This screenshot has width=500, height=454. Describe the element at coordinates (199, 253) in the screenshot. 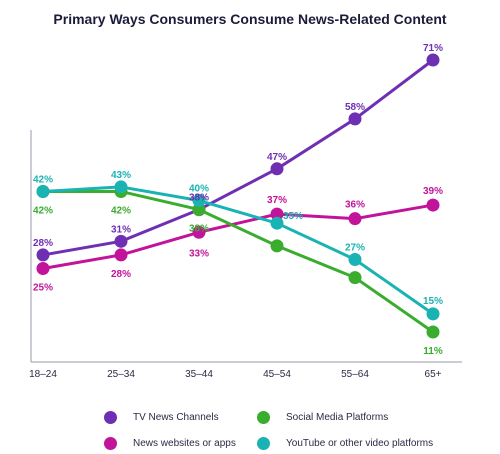

I see `data-label: 33%` at that location.